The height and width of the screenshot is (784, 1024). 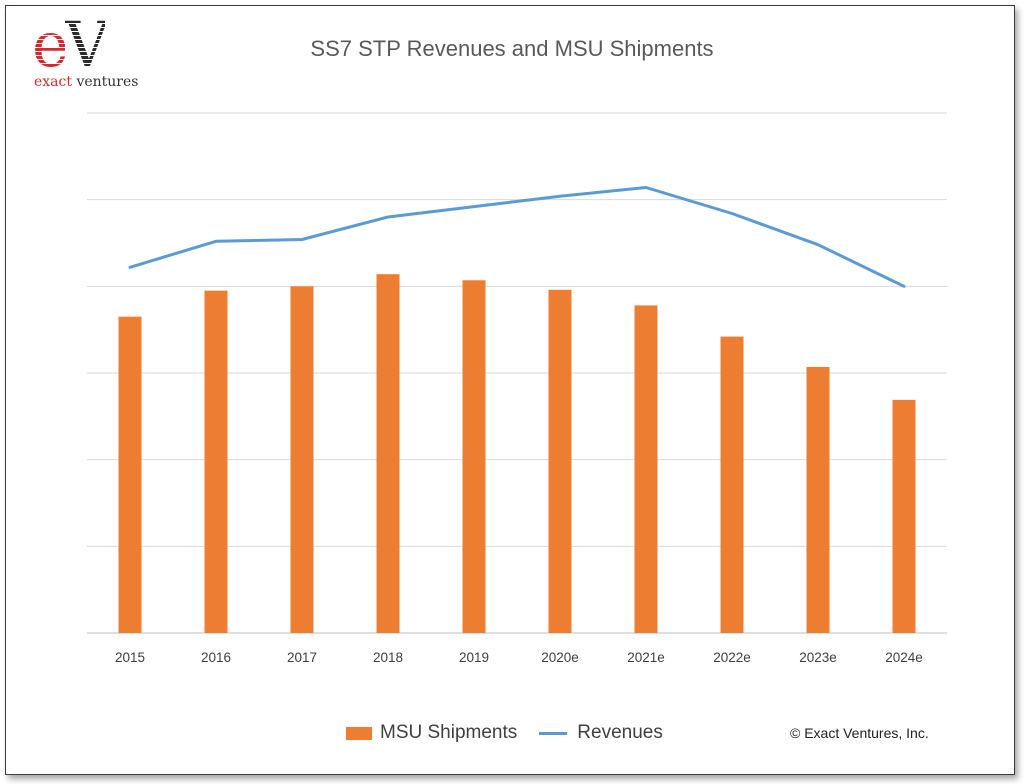 I want to click on x-tick-label: 2020e, so click(x=560, y=657).